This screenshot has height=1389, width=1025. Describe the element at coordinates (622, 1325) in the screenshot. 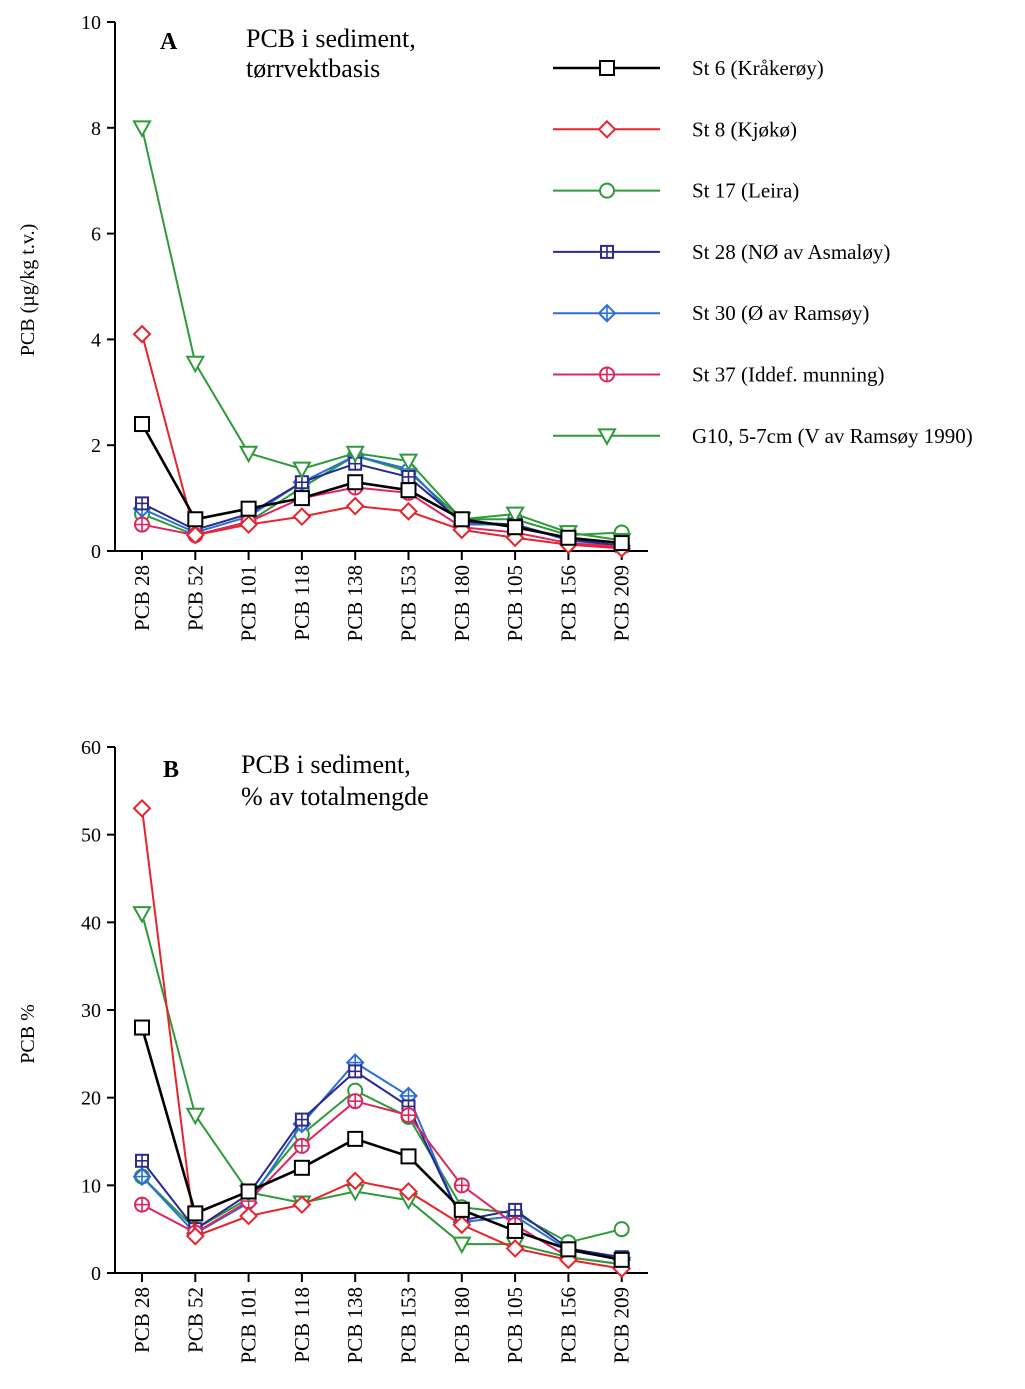

I see `x-tick-label: PCB 209` at that location.